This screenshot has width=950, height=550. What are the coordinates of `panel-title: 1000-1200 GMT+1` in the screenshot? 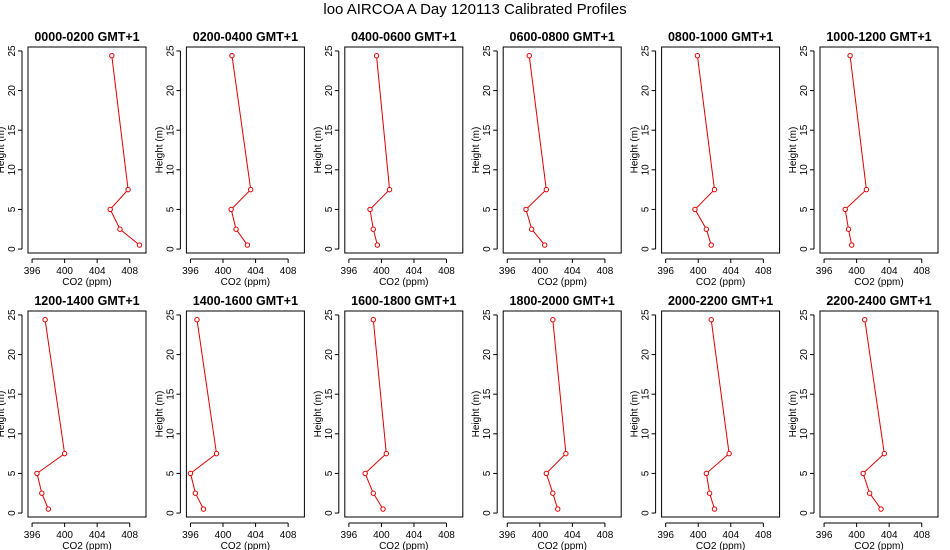 It's located at (878, 37).